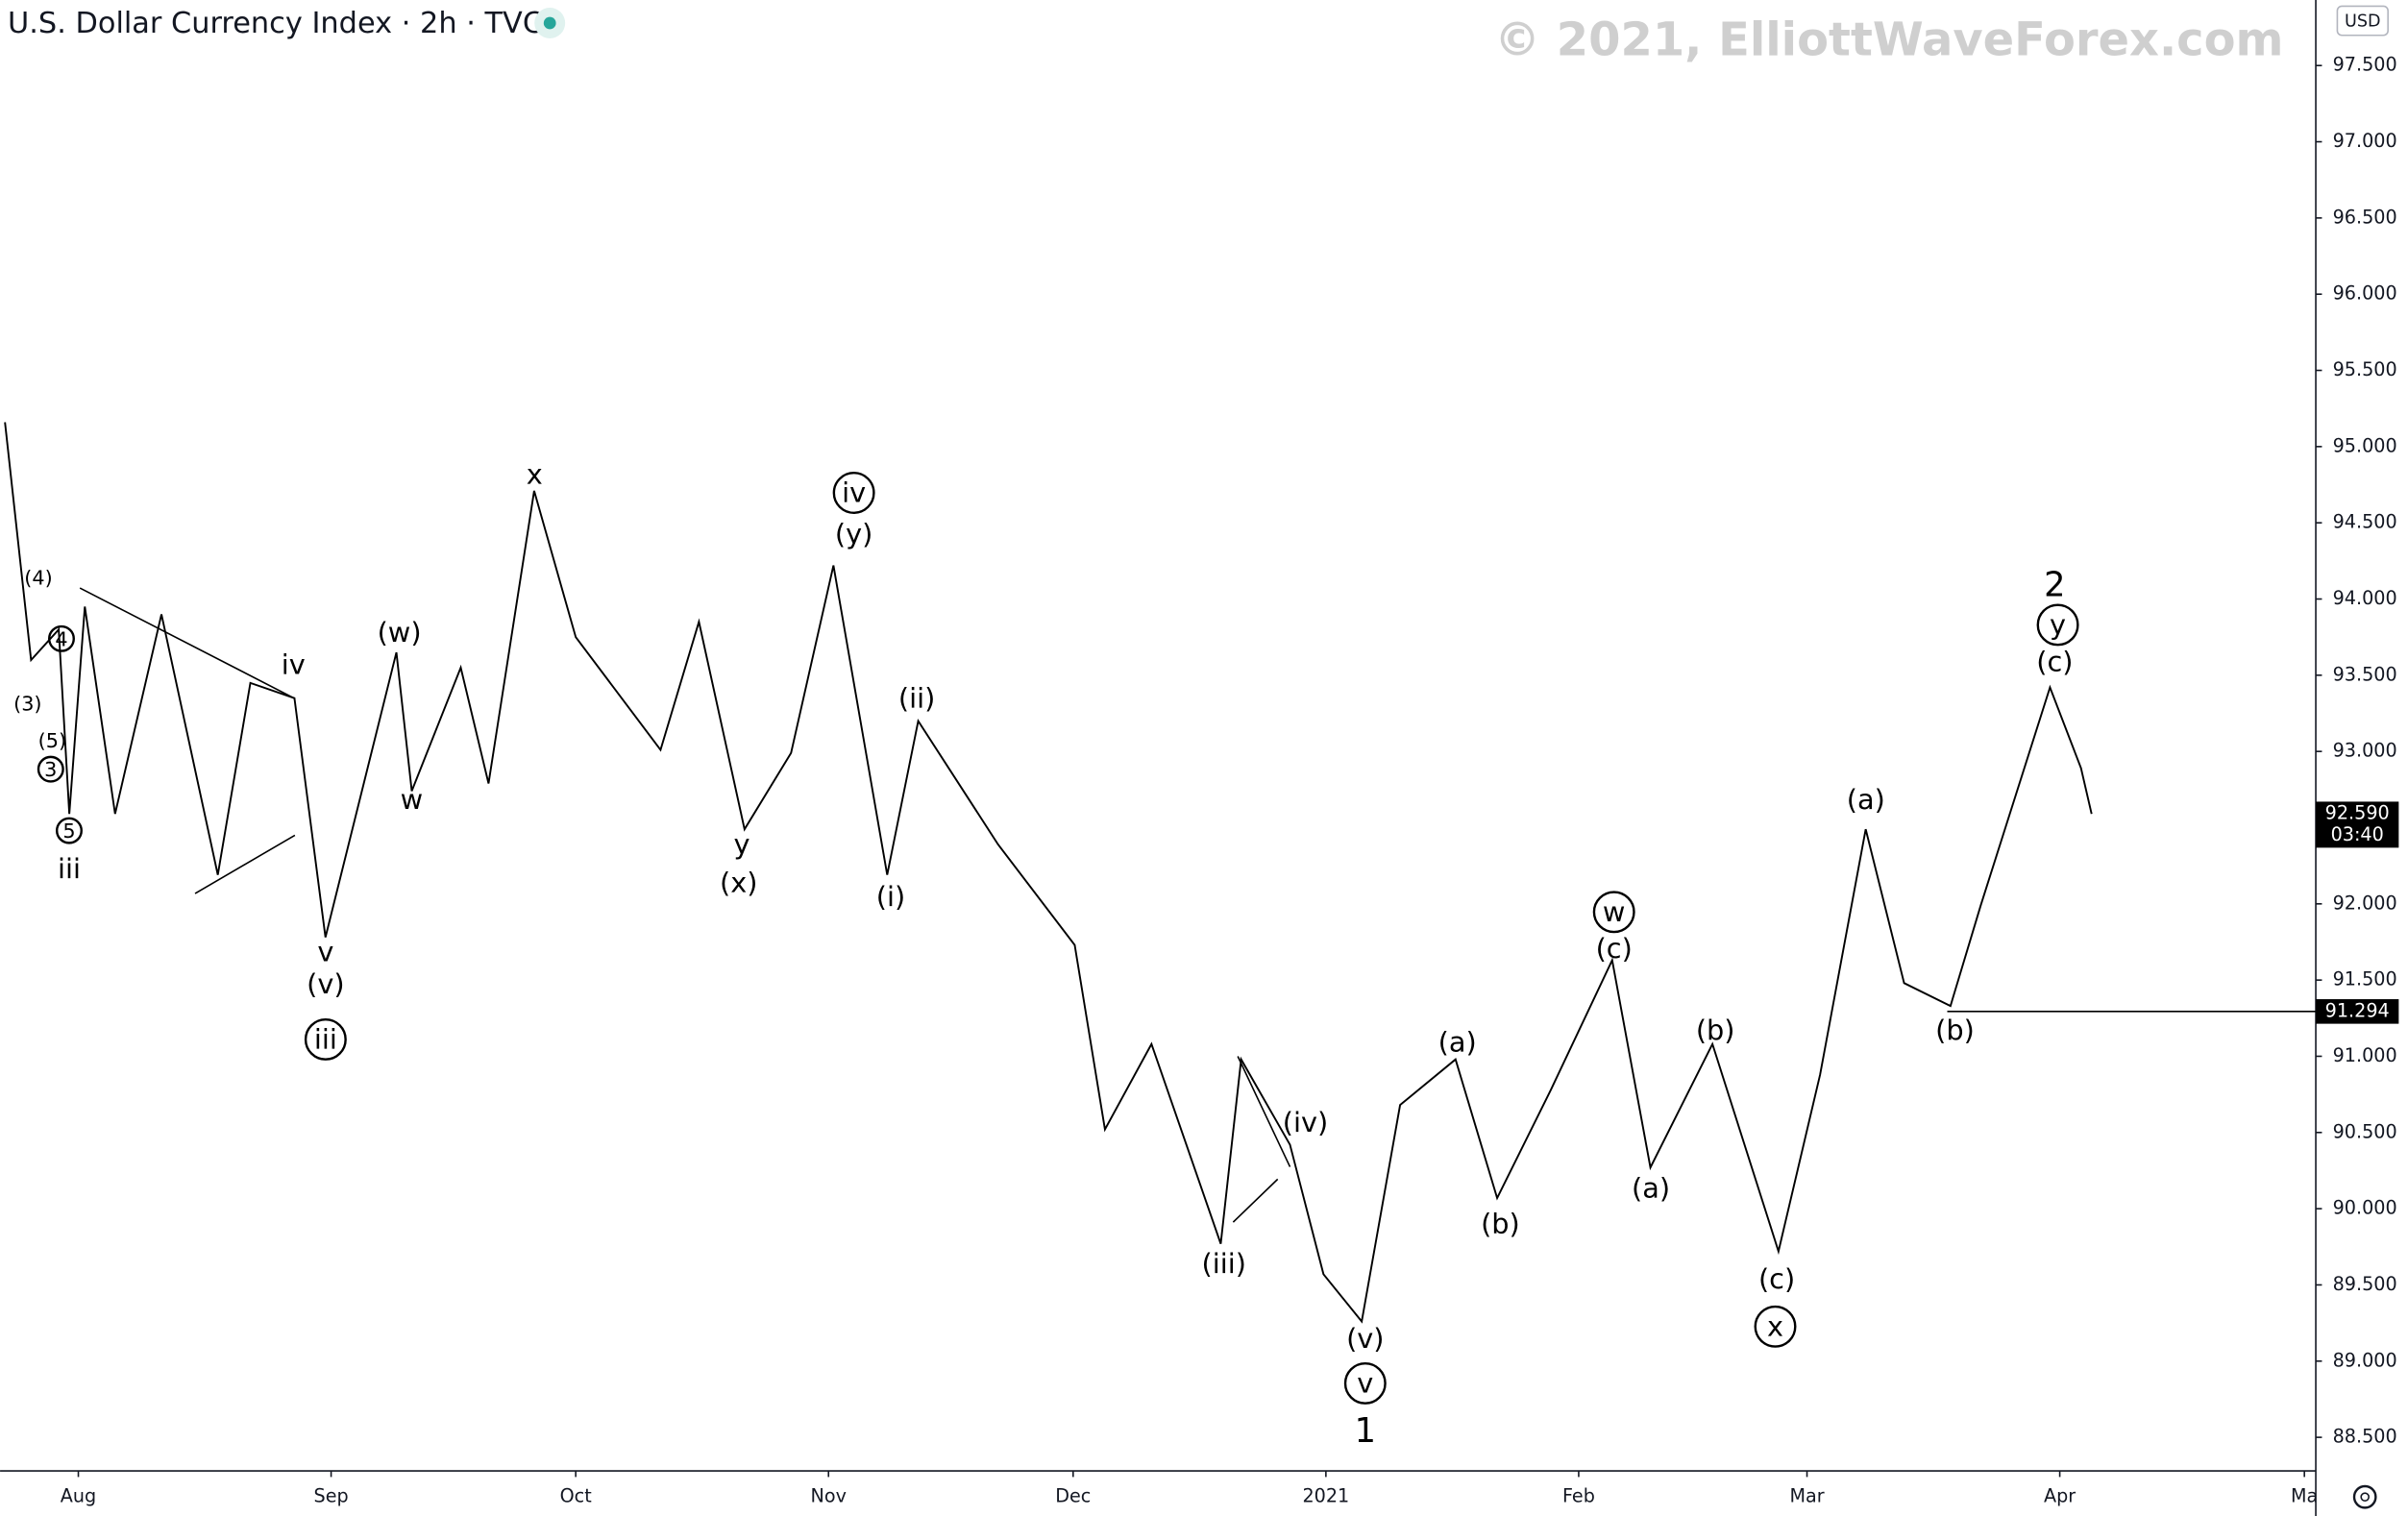  I want to click on wave-label: 1, so click(1365, 1431).